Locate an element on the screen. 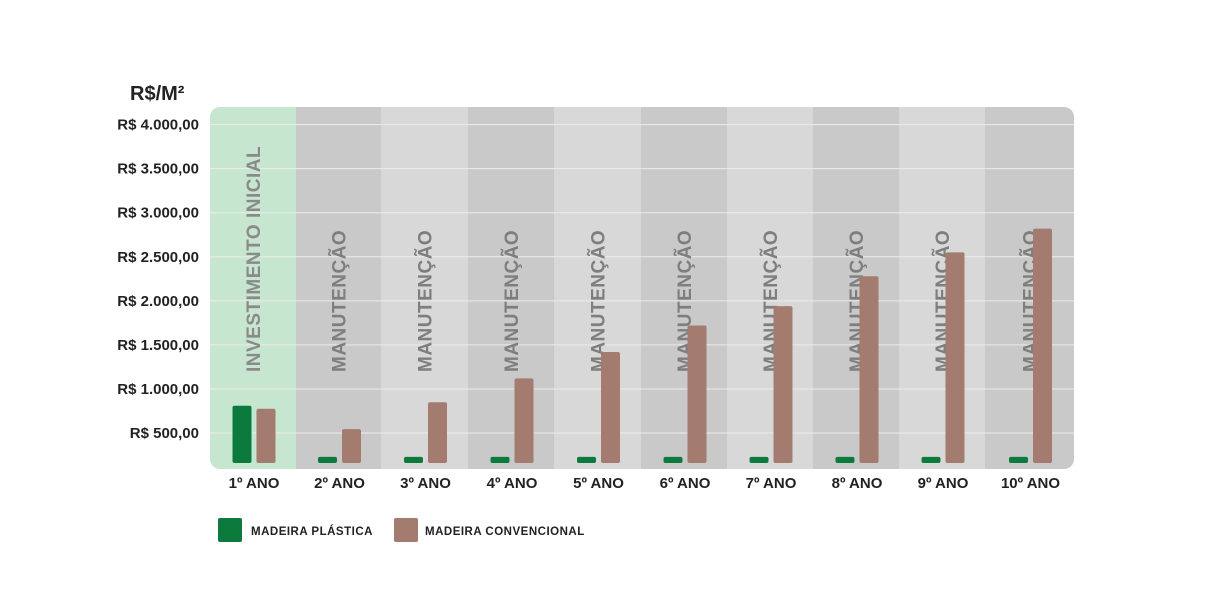 The width and height of the screenshot is (1220, 604). x-tick-label: 5º ANO is located at coordinates (598, 483).